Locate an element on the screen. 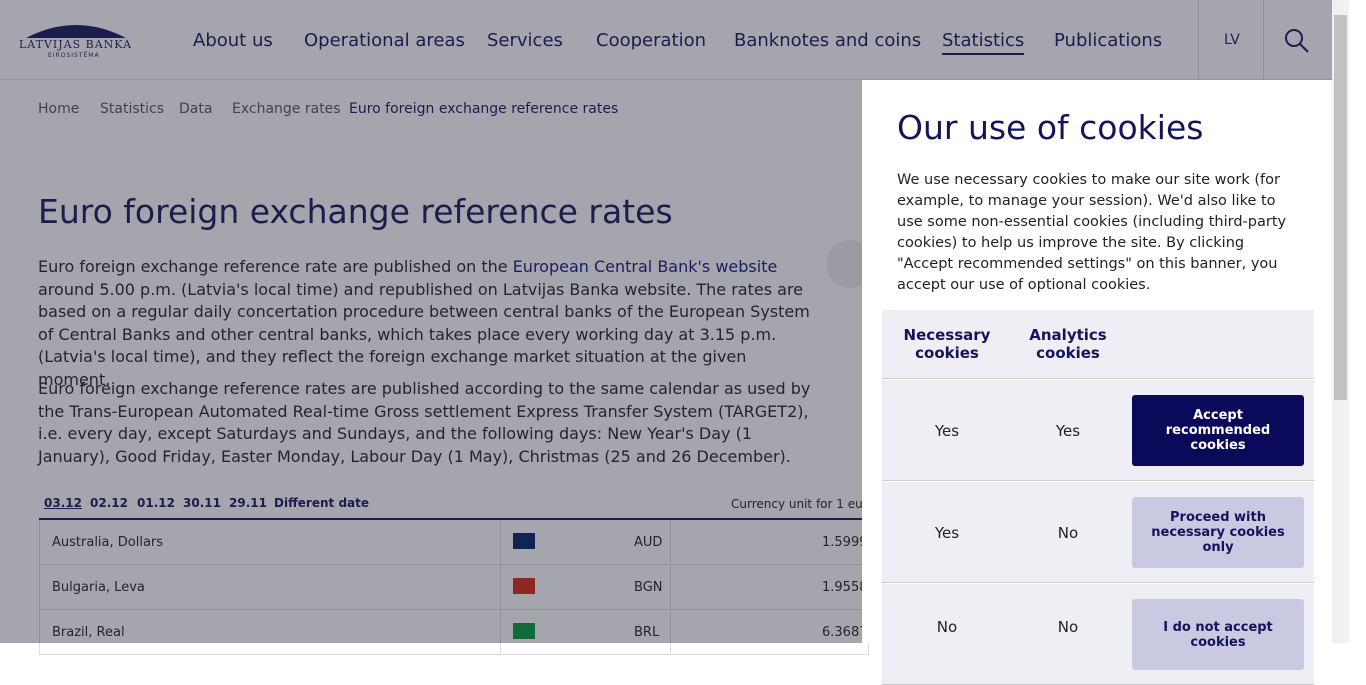 This screenshot has width=1366, height=685. currency-name: Bulgaria, Leva is located at coordinates (98, 587).